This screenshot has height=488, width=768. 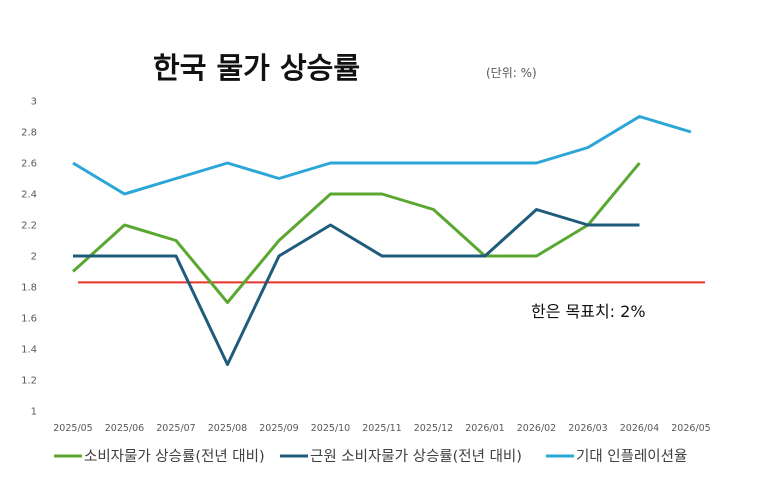 I want to click on x-tick-label: 2025/07, so click(x=175, y=428).